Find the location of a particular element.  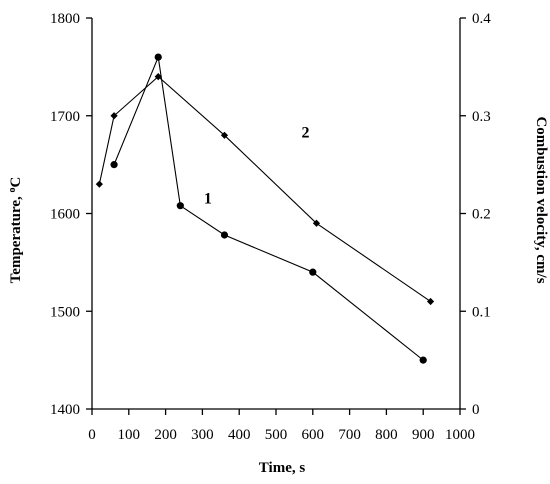

x-tick-label: 900 is located at coordinates (423, 435).